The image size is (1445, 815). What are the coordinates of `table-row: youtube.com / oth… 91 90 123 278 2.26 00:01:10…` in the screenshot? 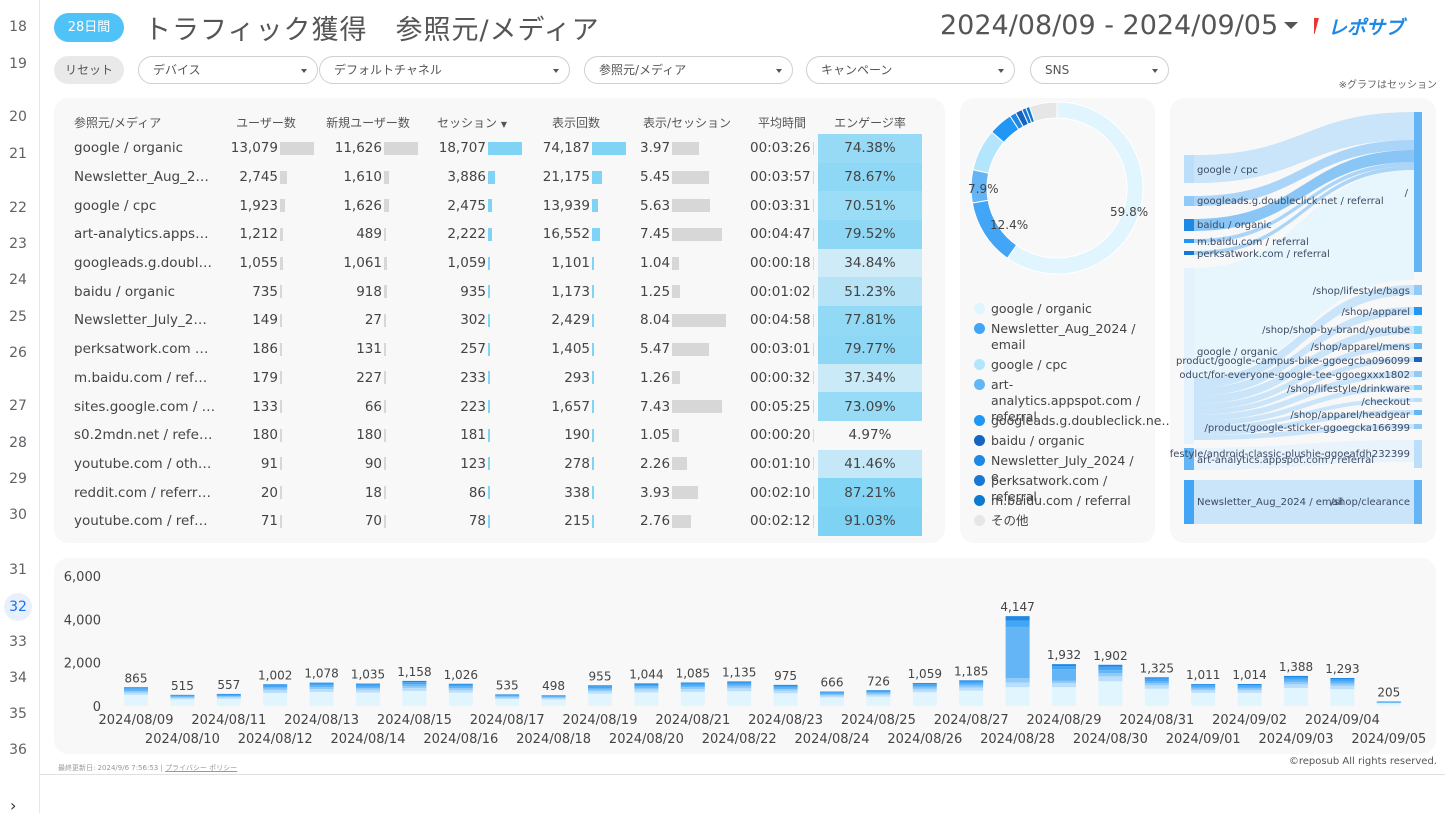 It's located at (495, 464).